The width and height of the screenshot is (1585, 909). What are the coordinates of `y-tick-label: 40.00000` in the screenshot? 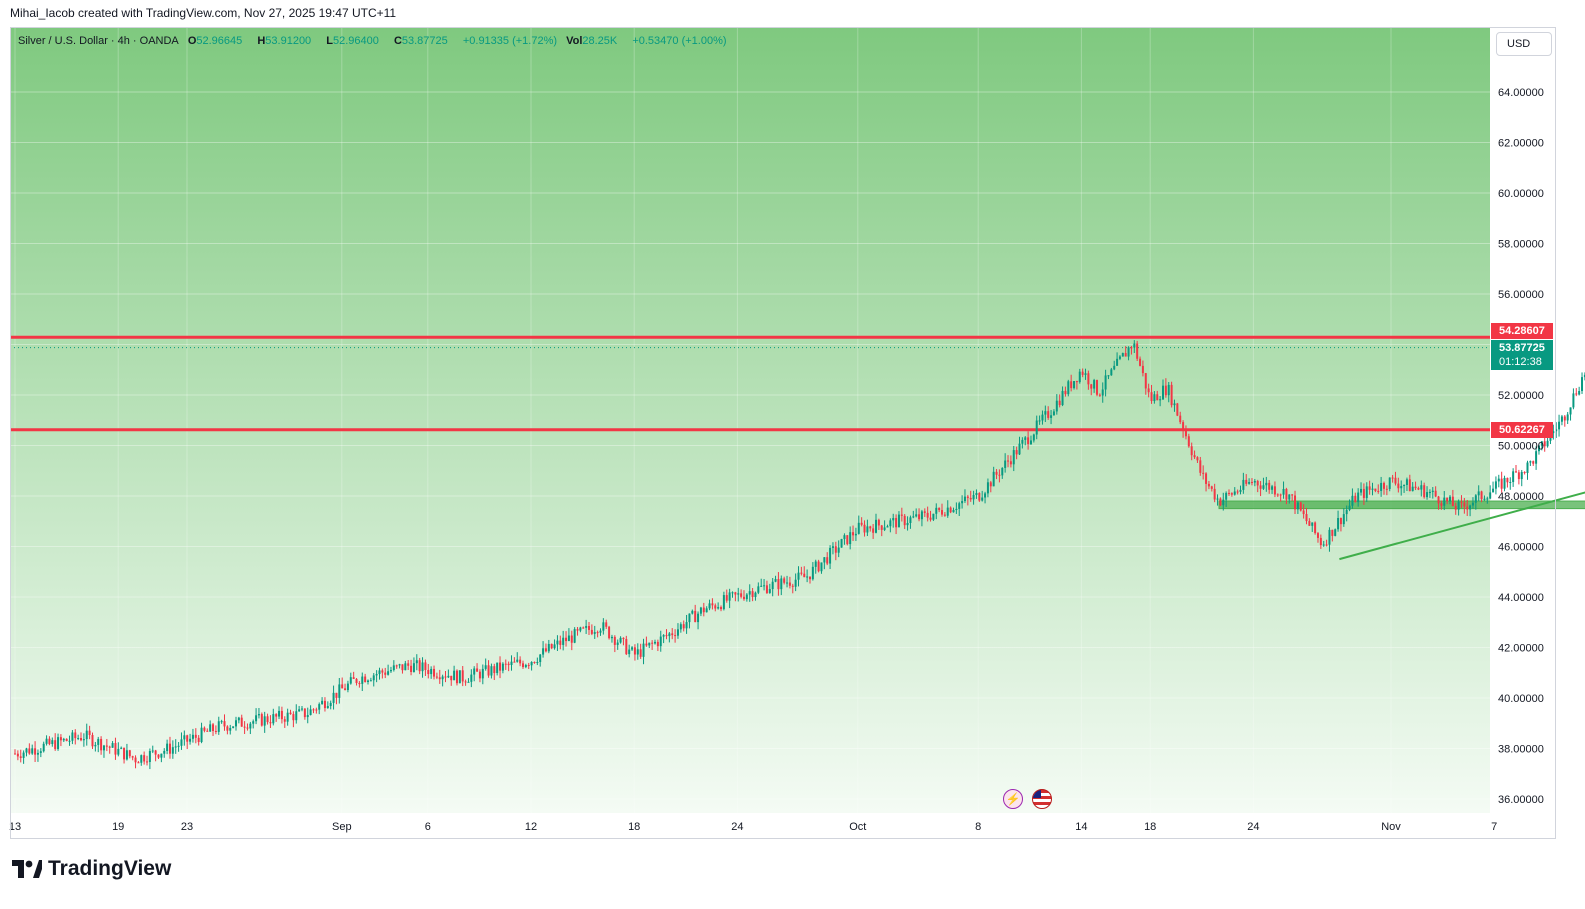 It's located at (1521, 699).